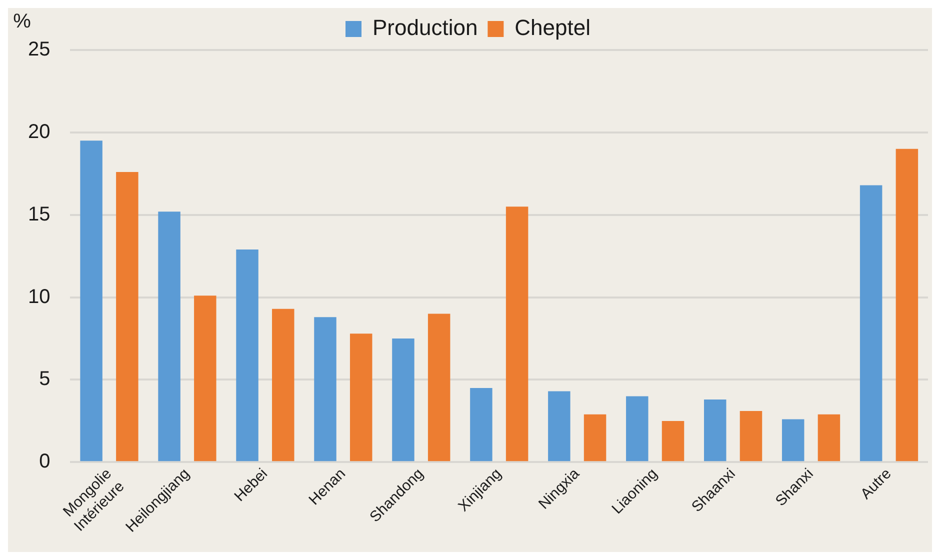 The height and width of the screenshot is (560, 940). I want to click on y-axis-title: %, so click(22, 21).